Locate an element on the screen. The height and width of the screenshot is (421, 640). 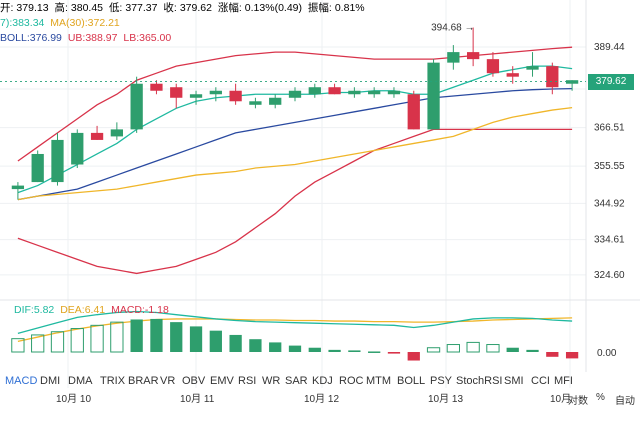
tab-smi: SMI is located at coordinates (514, 381).